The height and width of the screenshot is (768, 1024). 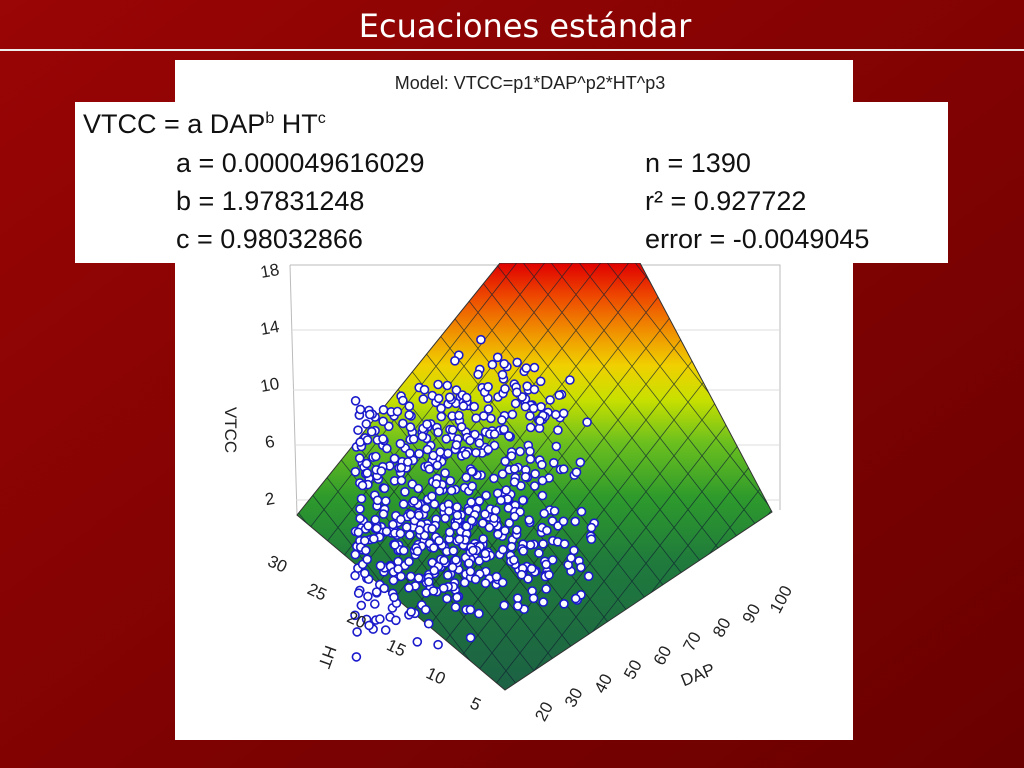 I want to click on scatter-cloud, so click(x=475, y=498).